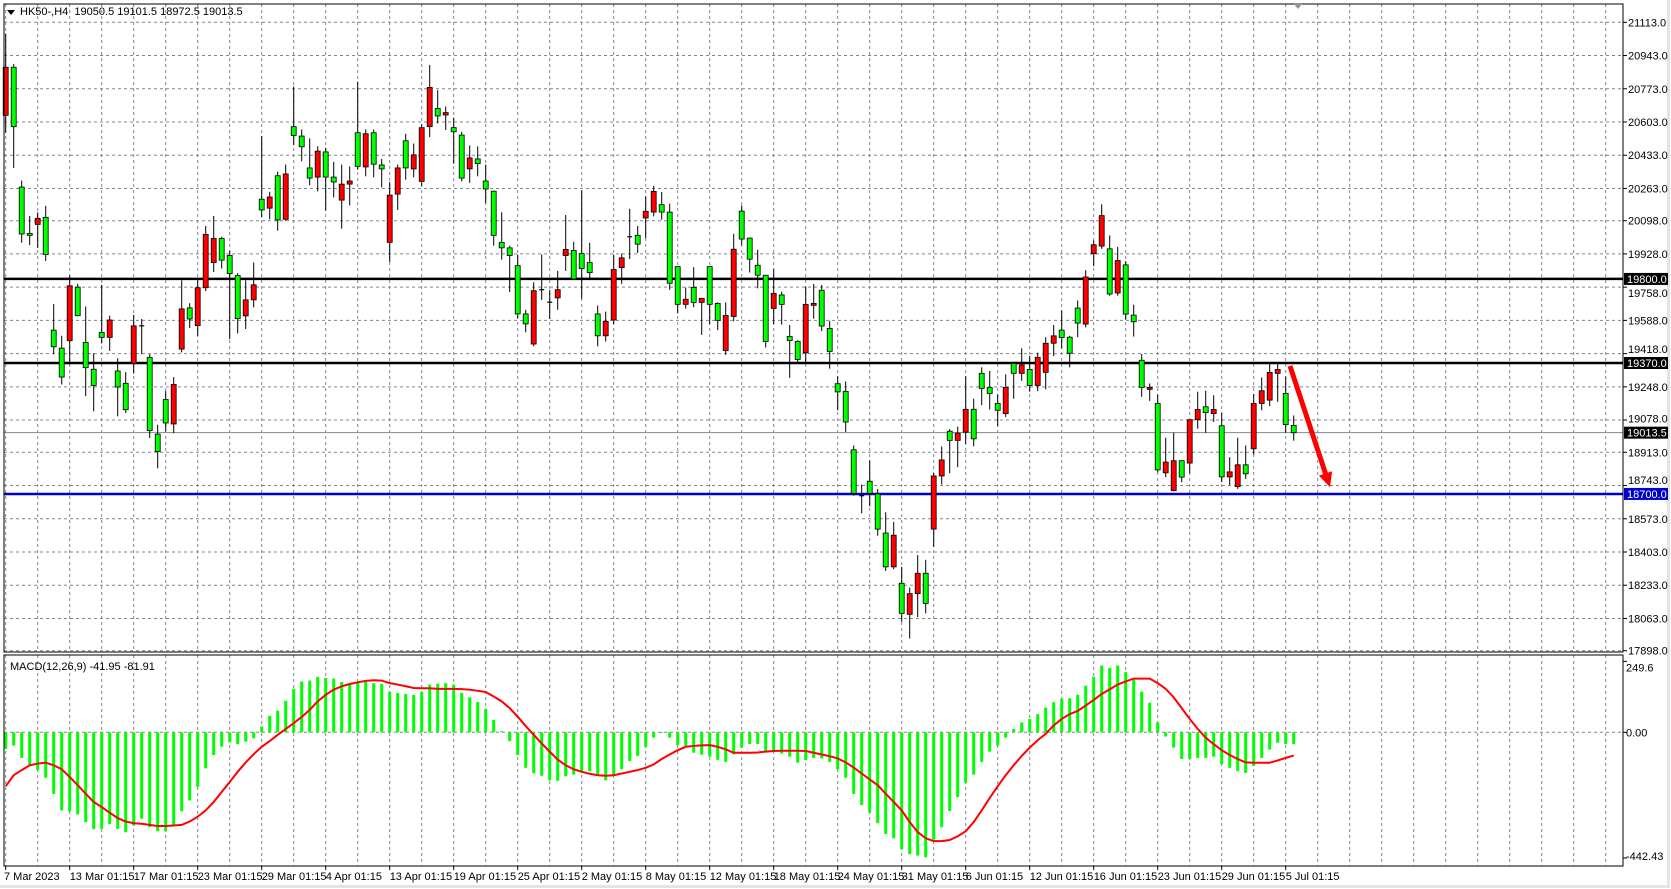 This screenshot has width=1671, height=889. I want to click on price-tick-label: 18573.0, so click(1648, 520).